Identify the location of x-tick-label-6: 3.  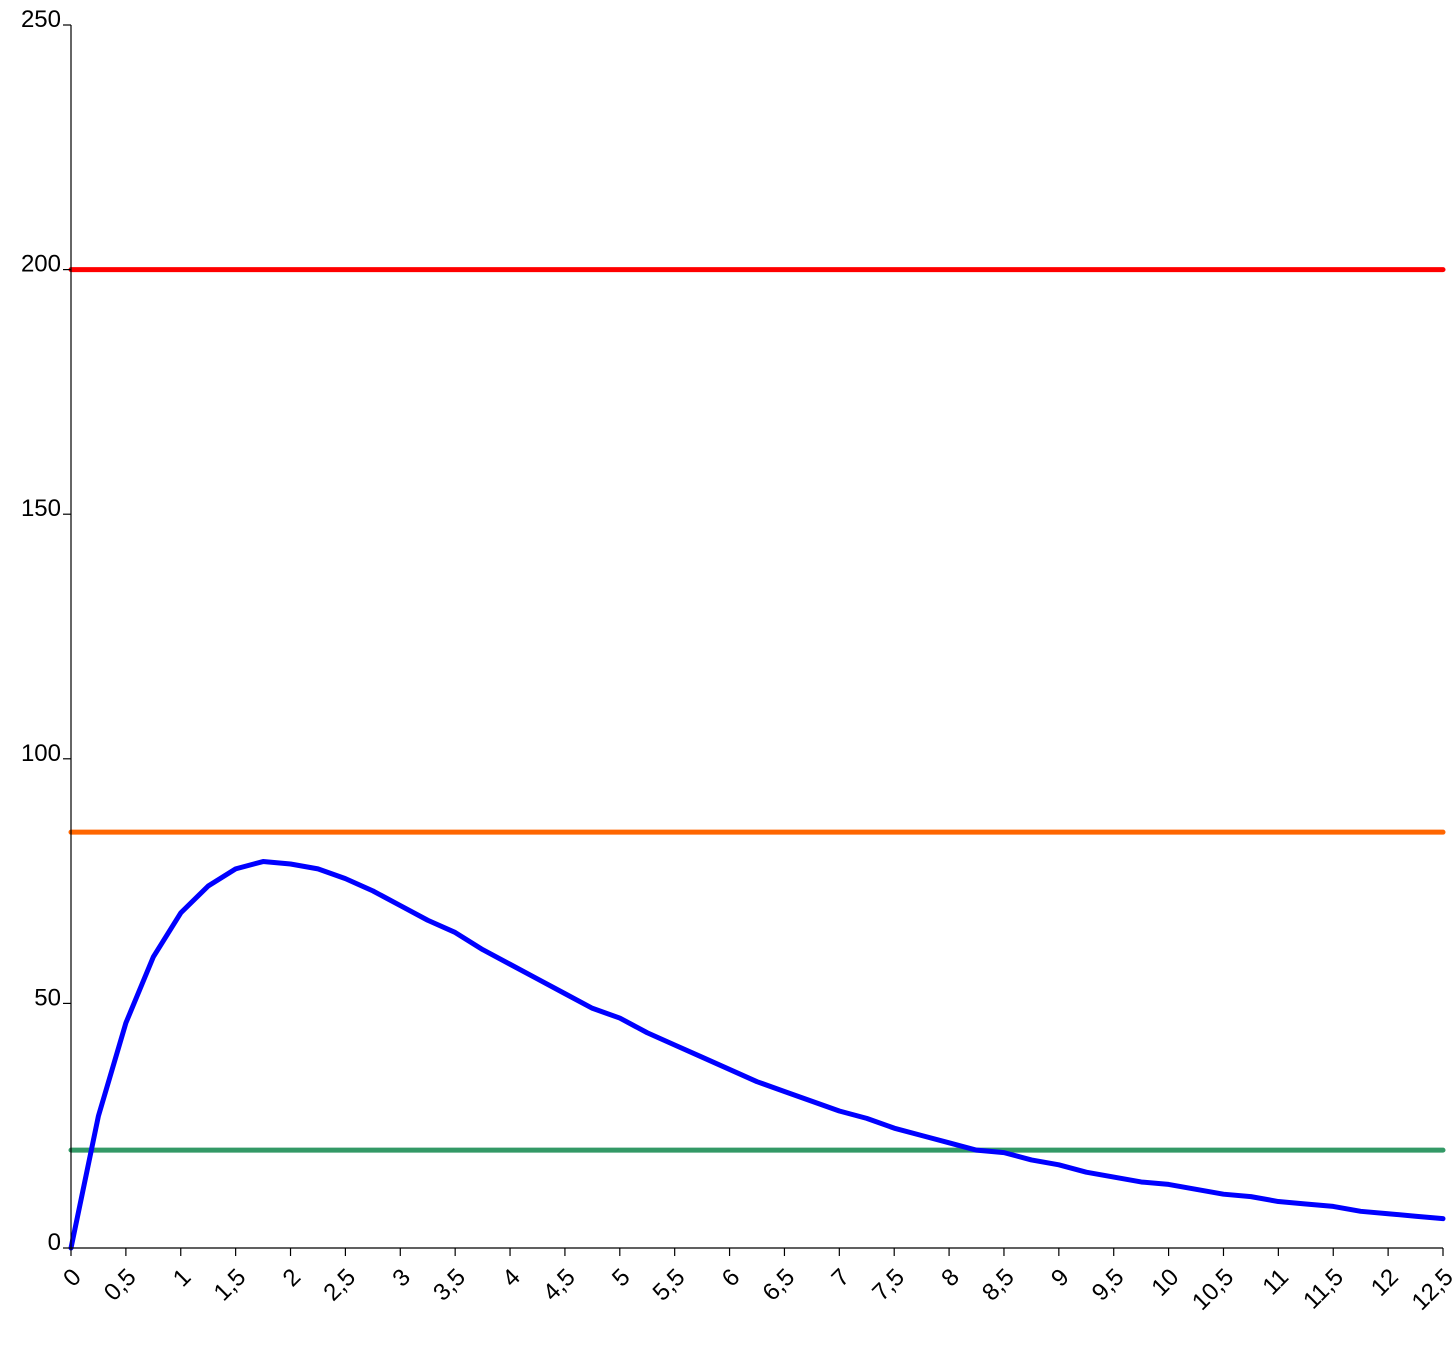
(401, 1278).